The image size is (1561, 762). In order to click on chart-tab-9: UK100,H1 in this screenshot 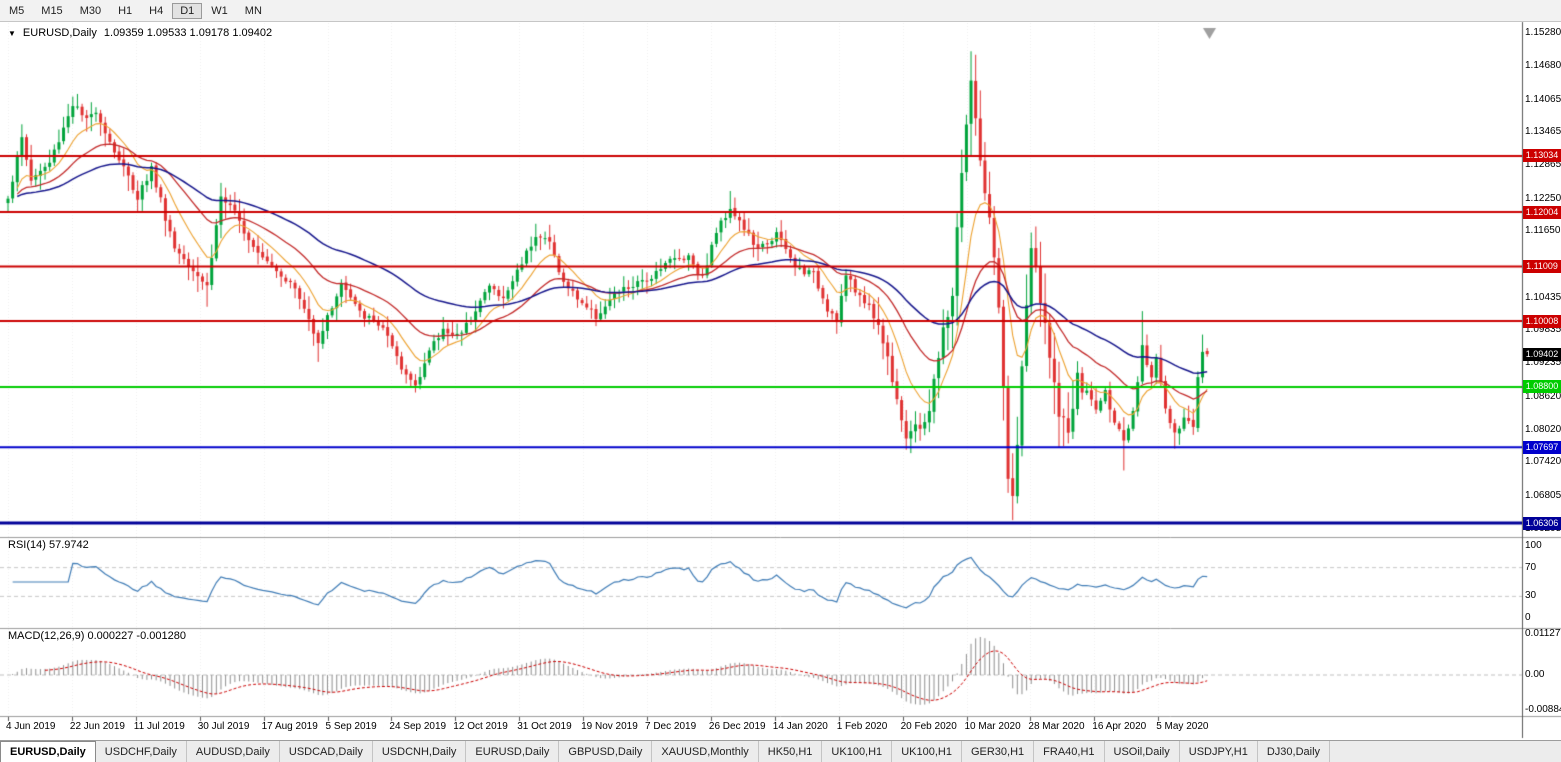, I will do `click(857, 751)`.